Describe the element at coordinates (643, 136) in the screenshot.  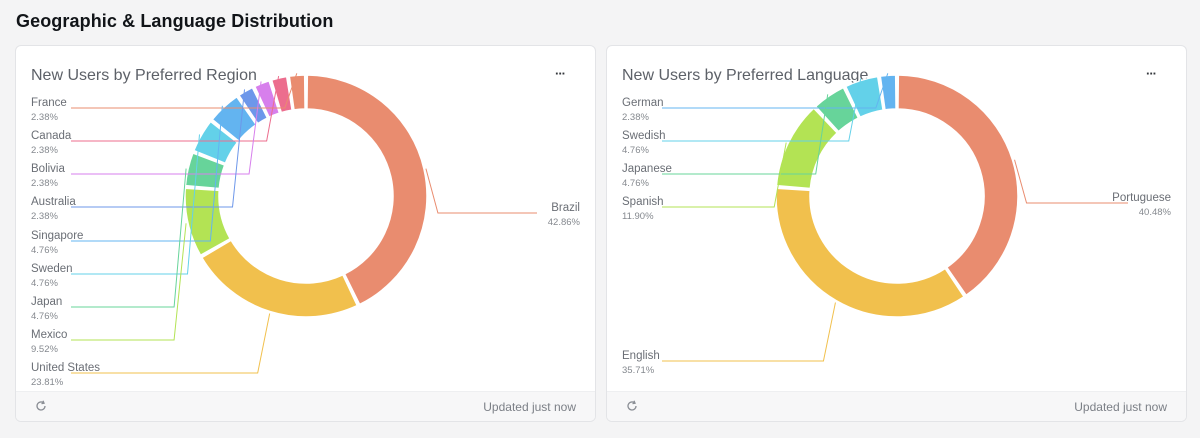
I see `slice-label-swedish: Swedish` at that location.